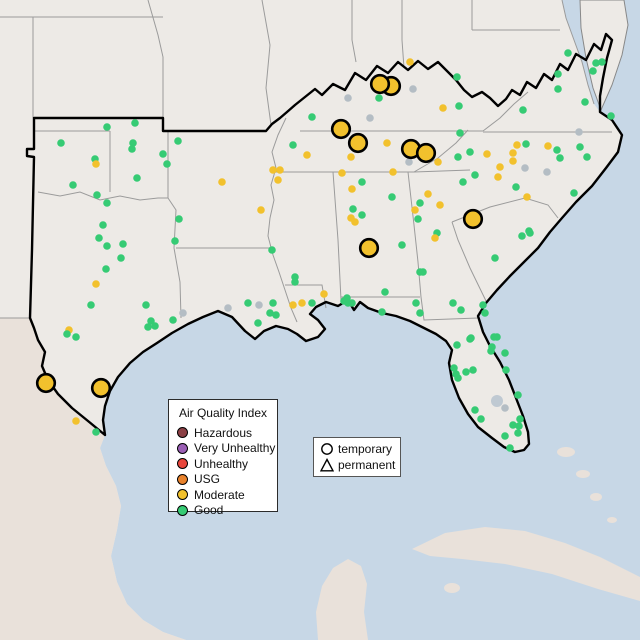 This screenshot has height=640, width=640. I want to click on aqi-legend-item: Good, so click(223, 511).